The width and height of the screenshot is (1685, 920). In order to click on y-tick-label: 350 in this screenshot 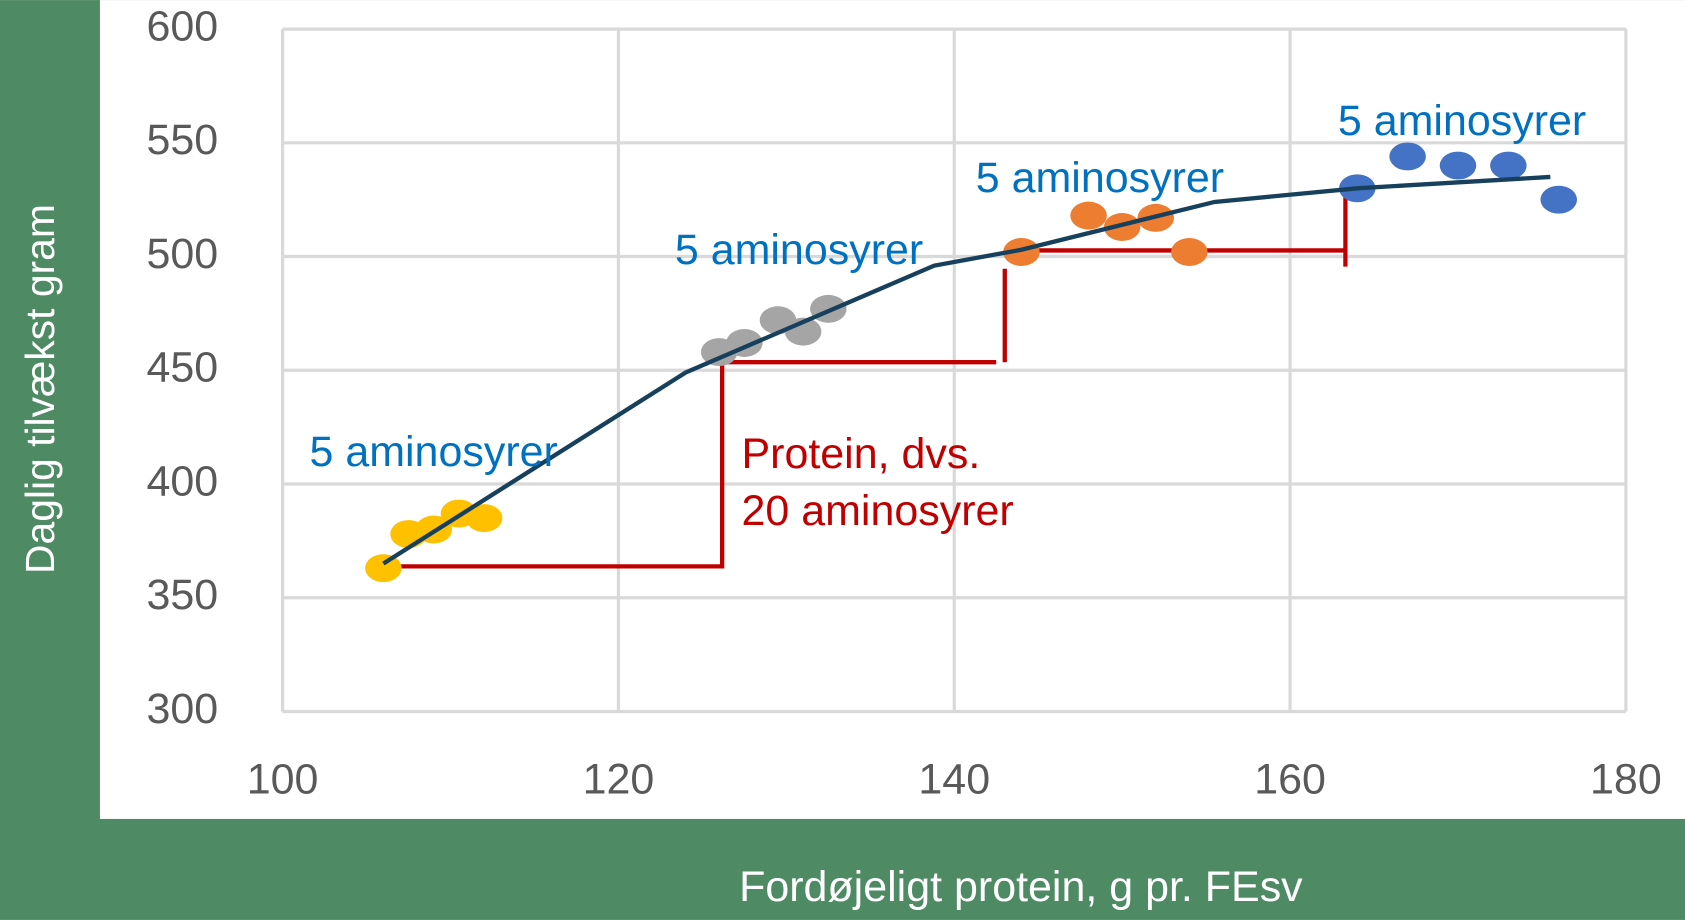, I will do `click(182, 595)`.